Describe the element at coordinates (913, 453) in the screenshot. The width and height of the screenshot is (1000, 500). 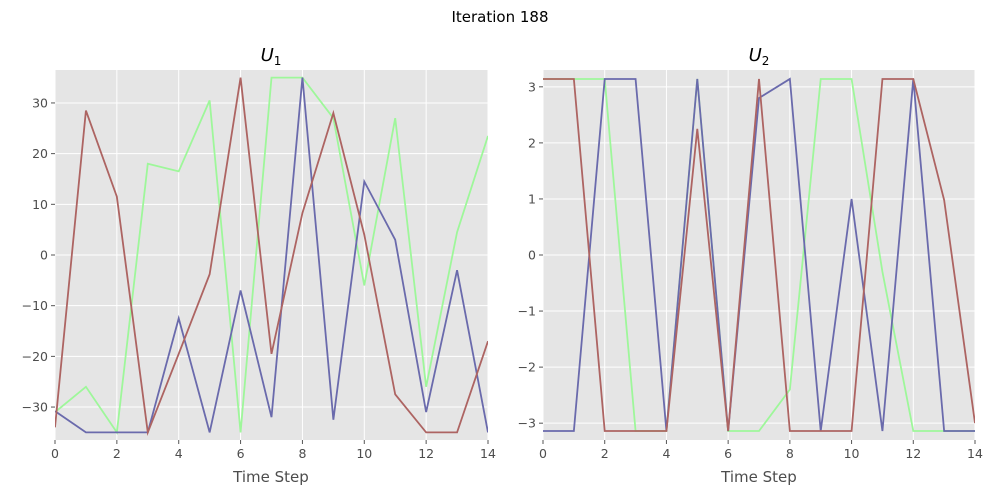
I see `plot-u2-xtick-label: 12` at that location.